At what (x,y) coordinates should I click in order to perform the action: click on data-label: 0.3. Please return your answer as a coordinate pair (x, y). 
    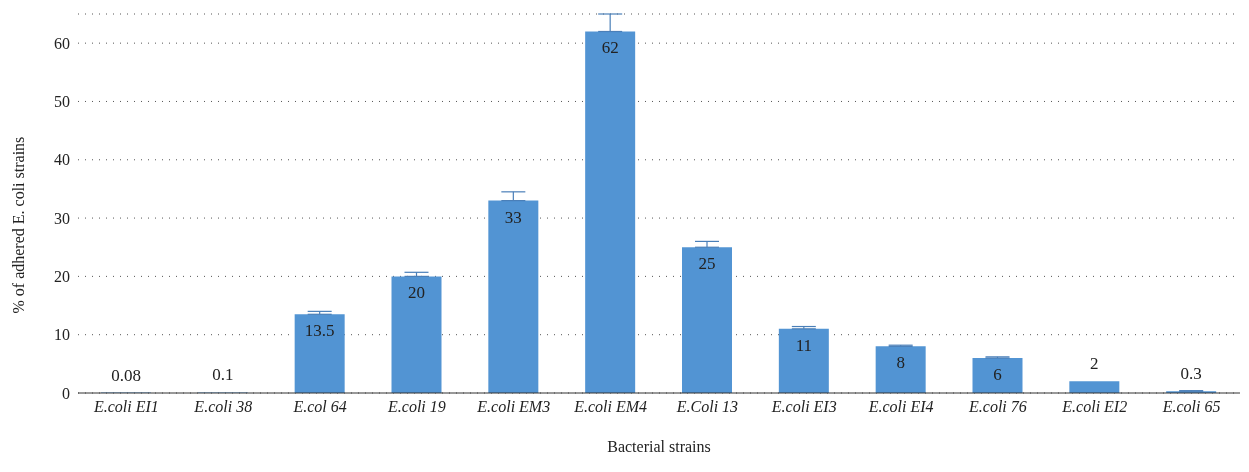
    Looking at the image, I should click on (1191, 374).